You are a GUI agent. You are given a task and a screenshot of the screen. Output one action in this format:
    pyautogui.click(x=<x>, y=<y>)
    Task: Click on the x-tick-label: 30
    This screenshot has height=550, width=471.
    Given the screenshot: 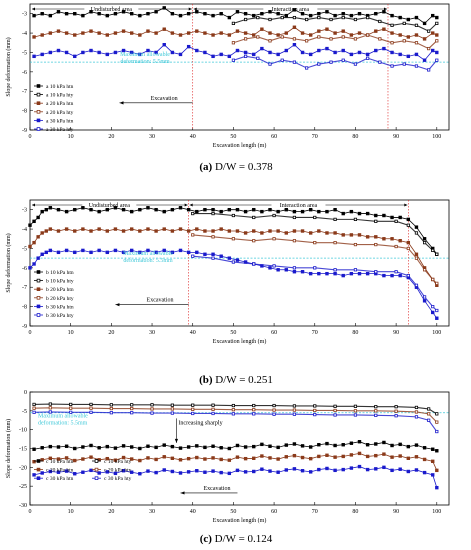 What is the action you would take?
    pyautogui.click(x=152, y=137)
    